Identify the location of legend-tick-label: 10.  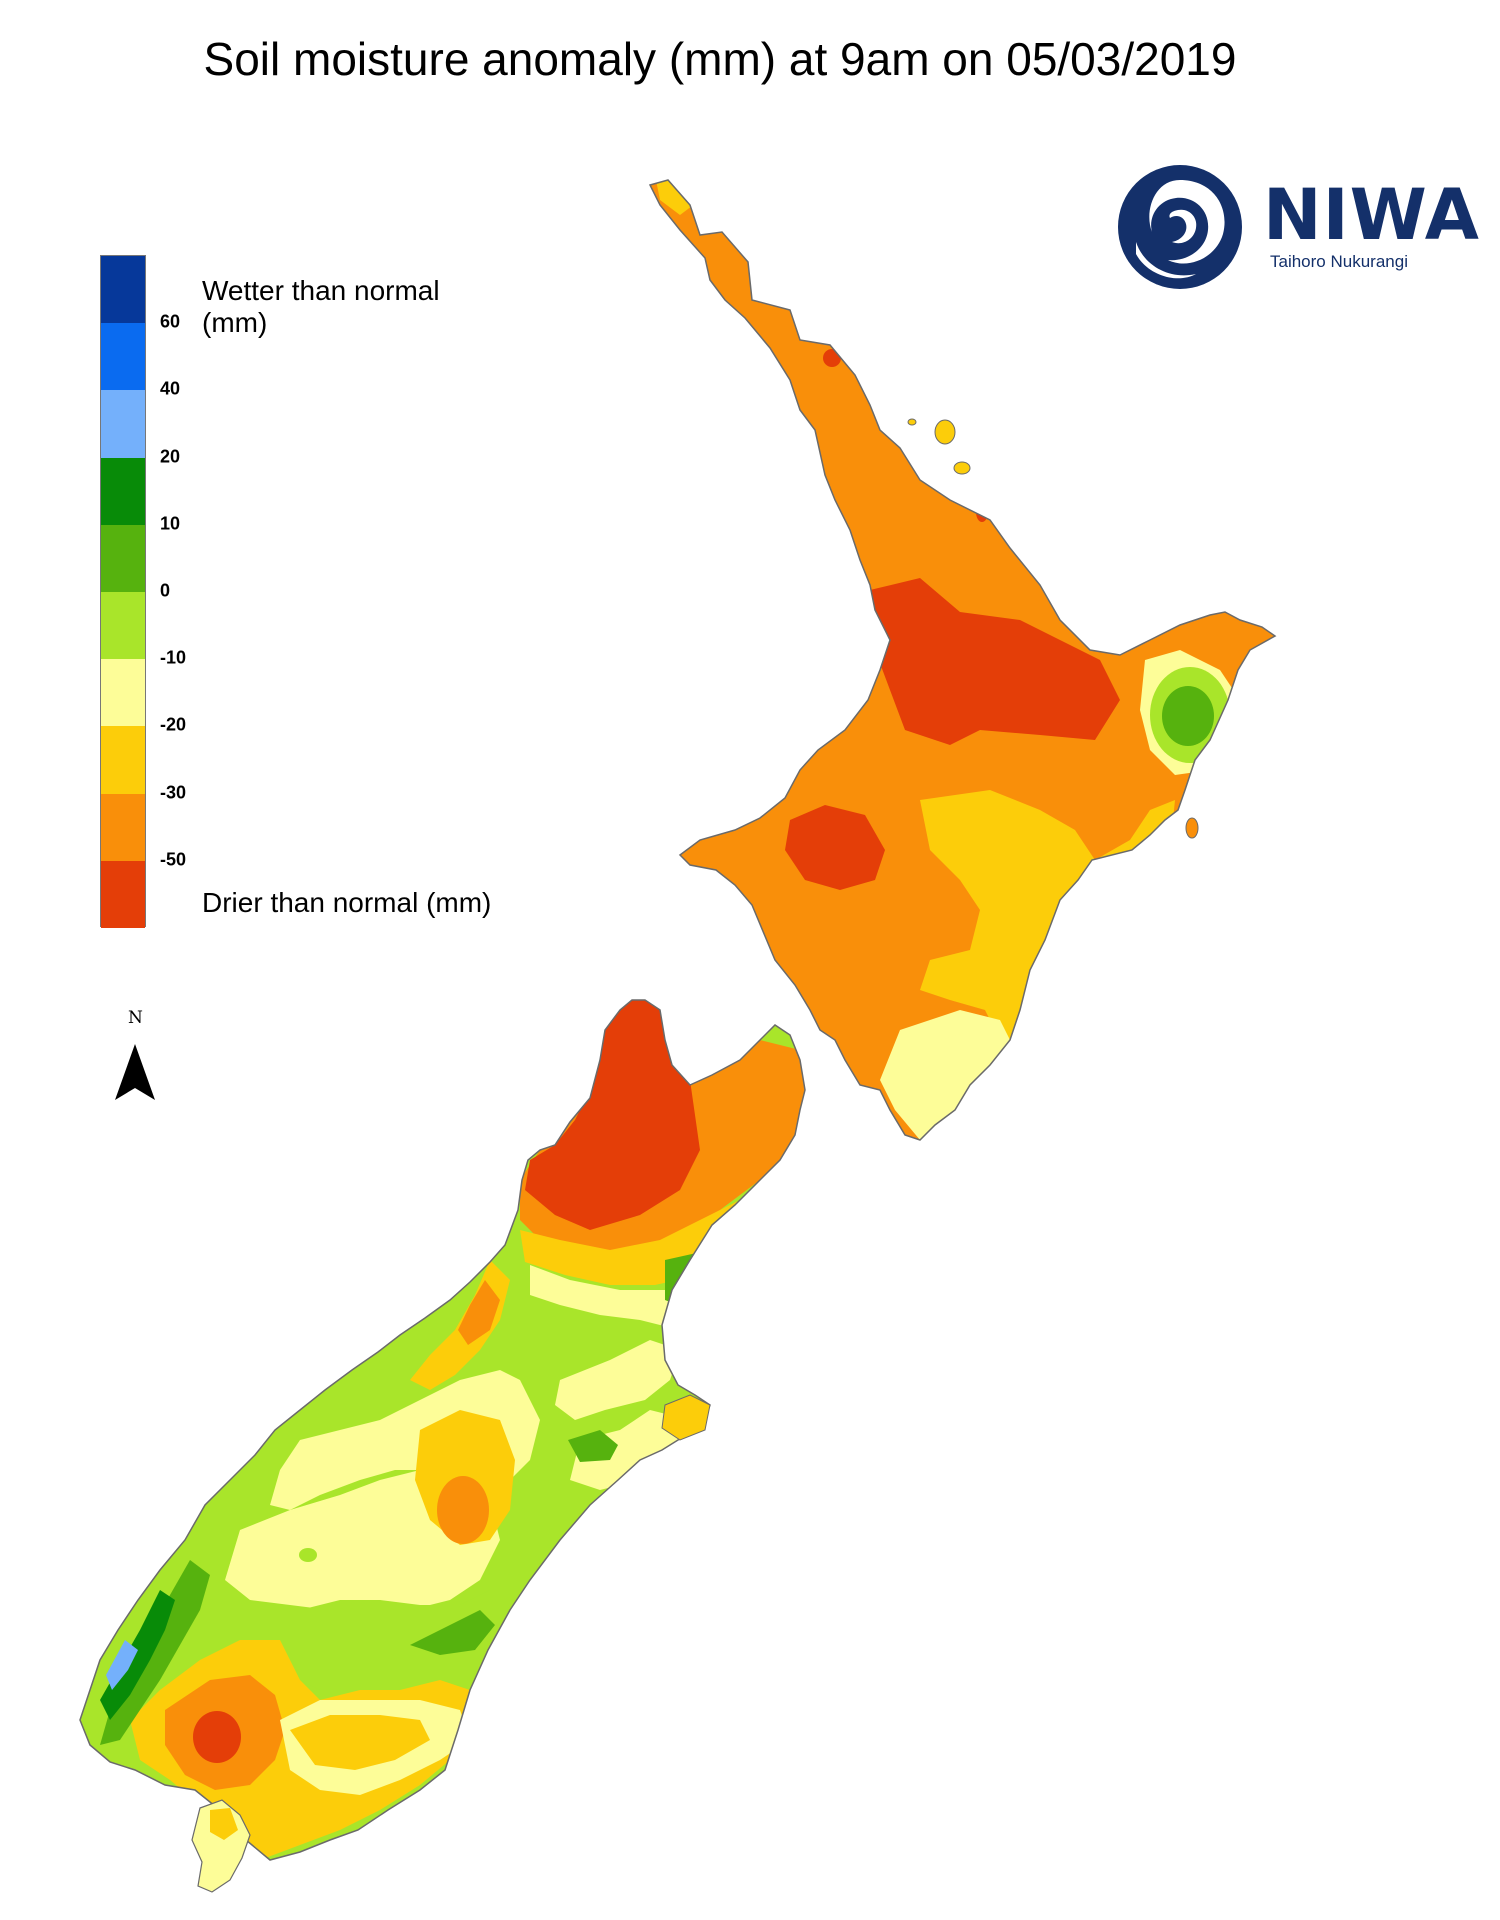
(170, 523).